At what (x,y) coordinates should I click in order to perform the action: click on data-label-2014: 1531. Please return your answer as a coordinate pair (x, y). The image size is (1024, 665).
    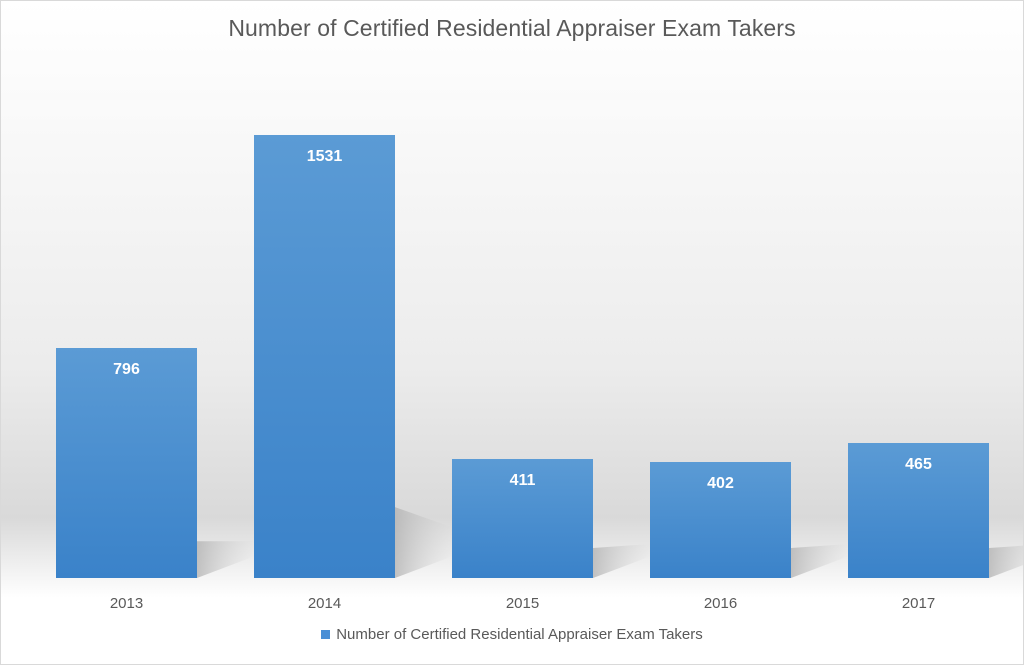
    Looking at the image, I should click on (325, 156).